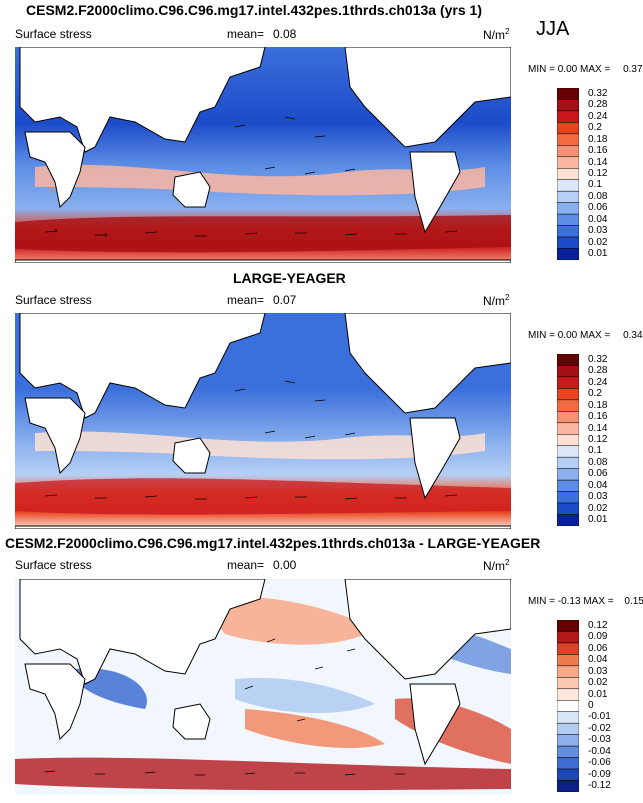 The width and height of the screenshot is (643, 803). What do you see at coordinates (598, 371) in the screenshot?
I see `colorbar-tick-label: 0.28` at bounding box center [598, 371].